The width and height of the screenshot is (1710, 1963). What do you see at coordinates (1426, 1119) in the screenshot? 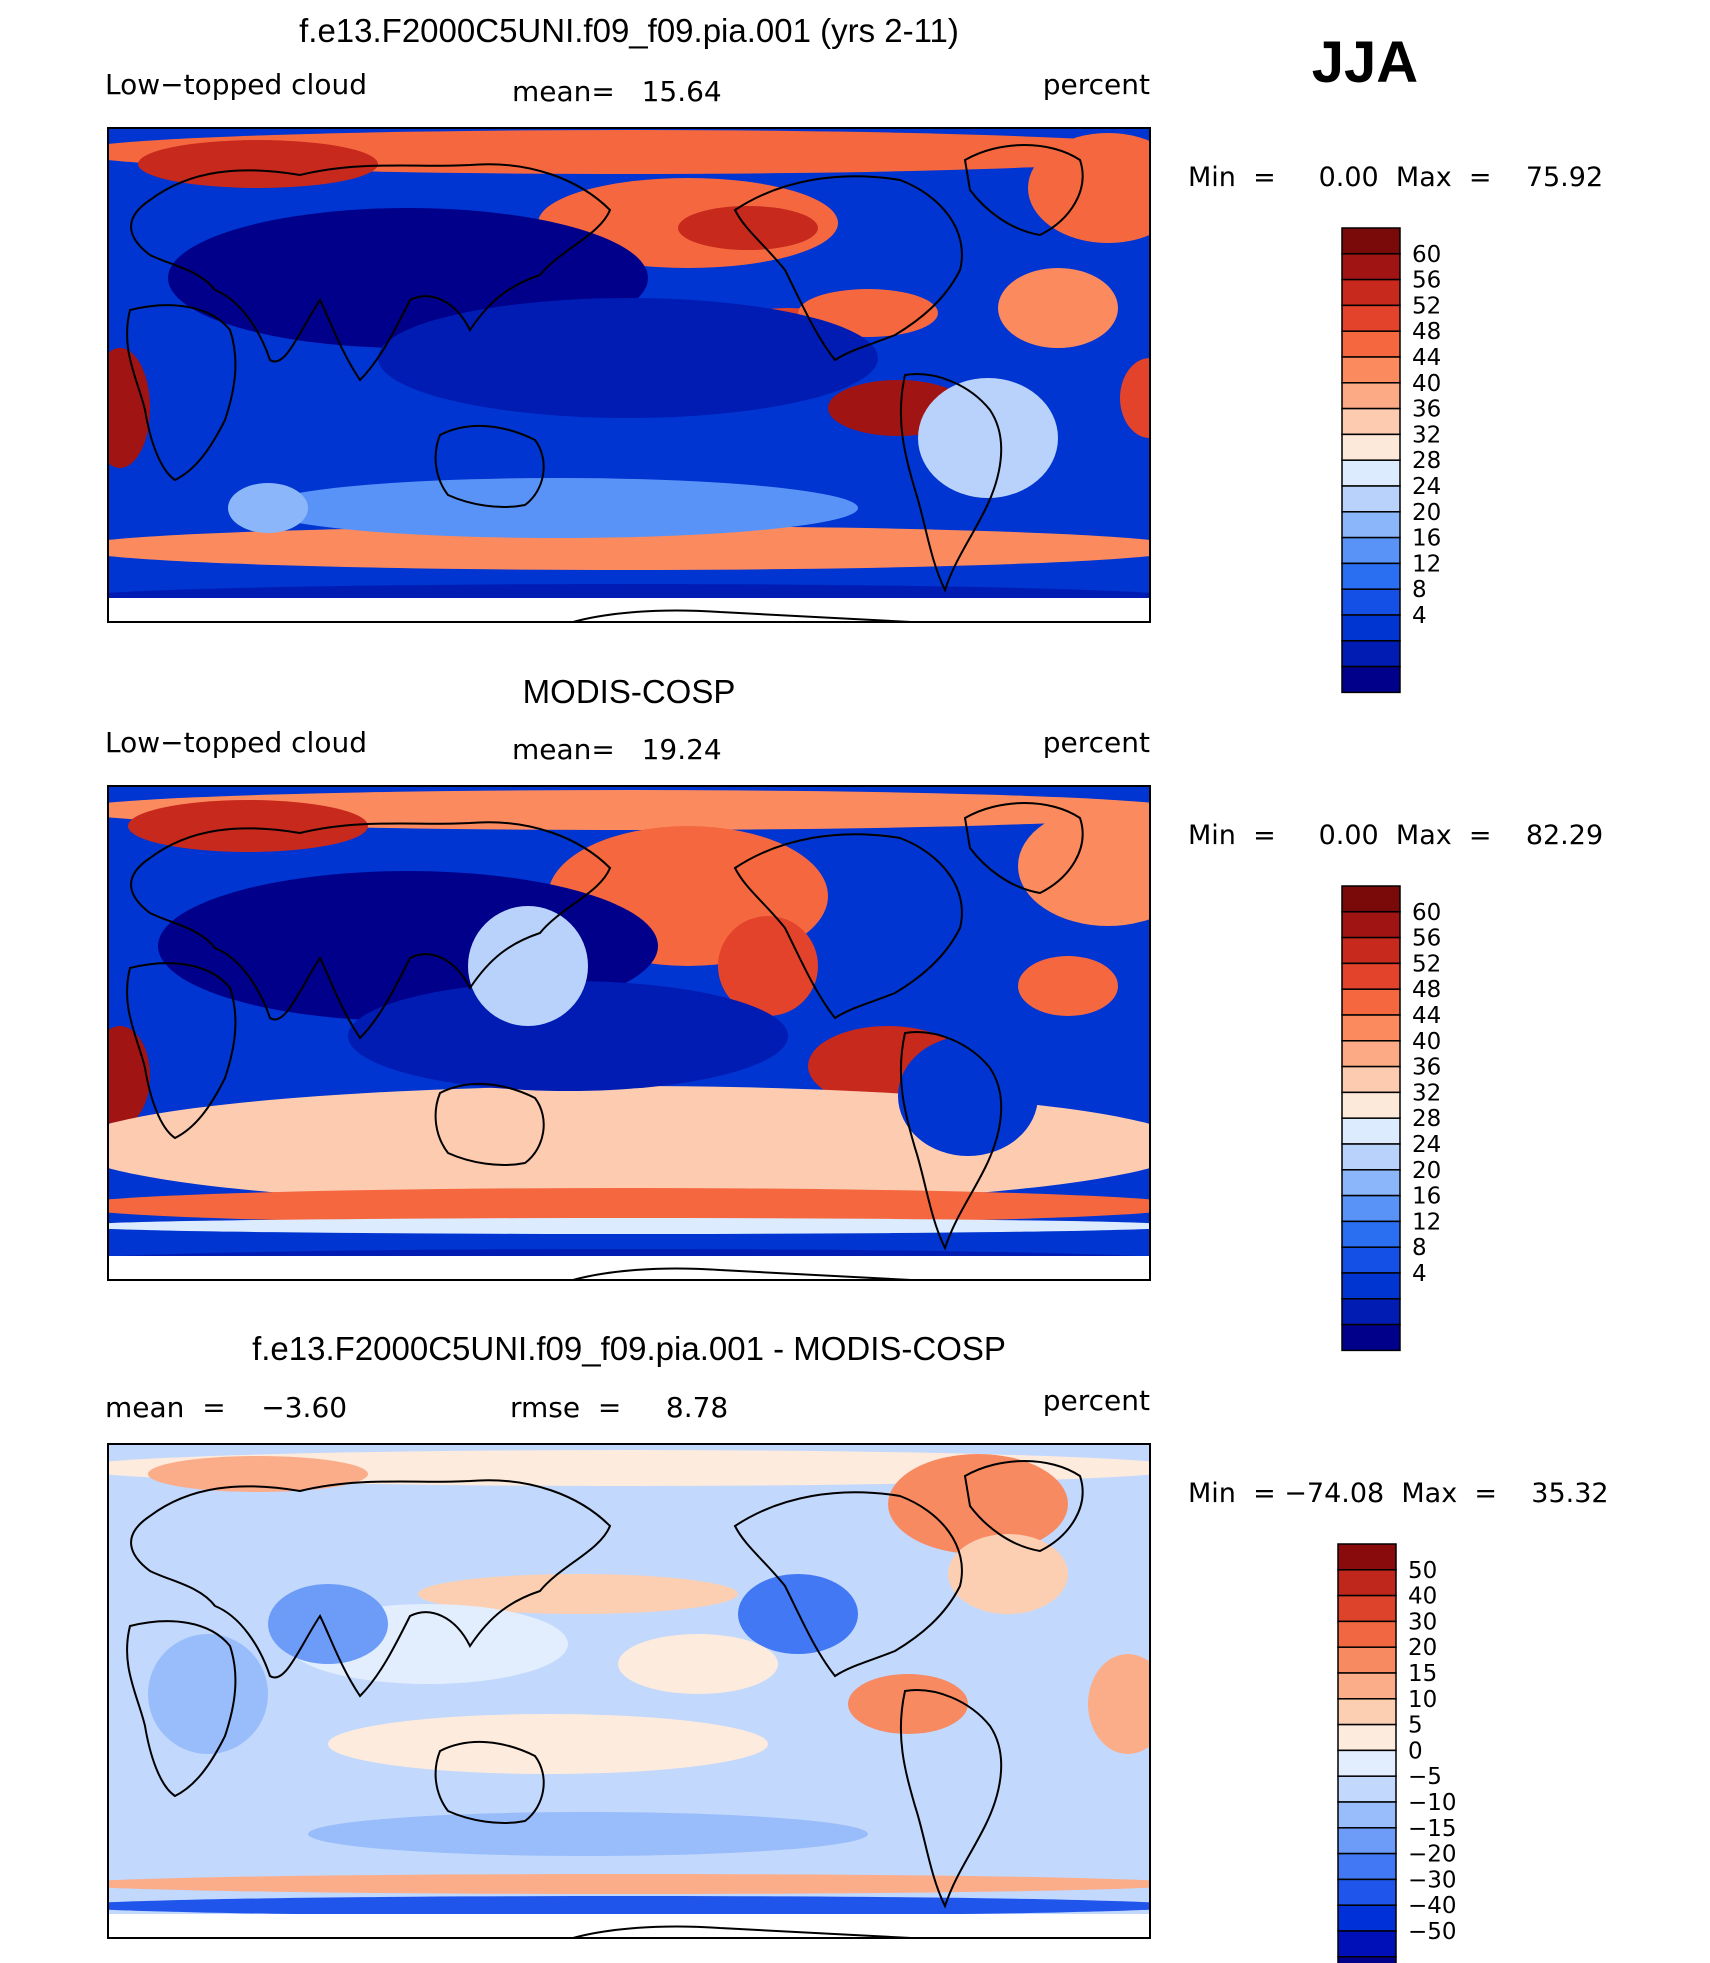
I see `colorbar-tick-label: 28` at bounding box center [1426, 1119].